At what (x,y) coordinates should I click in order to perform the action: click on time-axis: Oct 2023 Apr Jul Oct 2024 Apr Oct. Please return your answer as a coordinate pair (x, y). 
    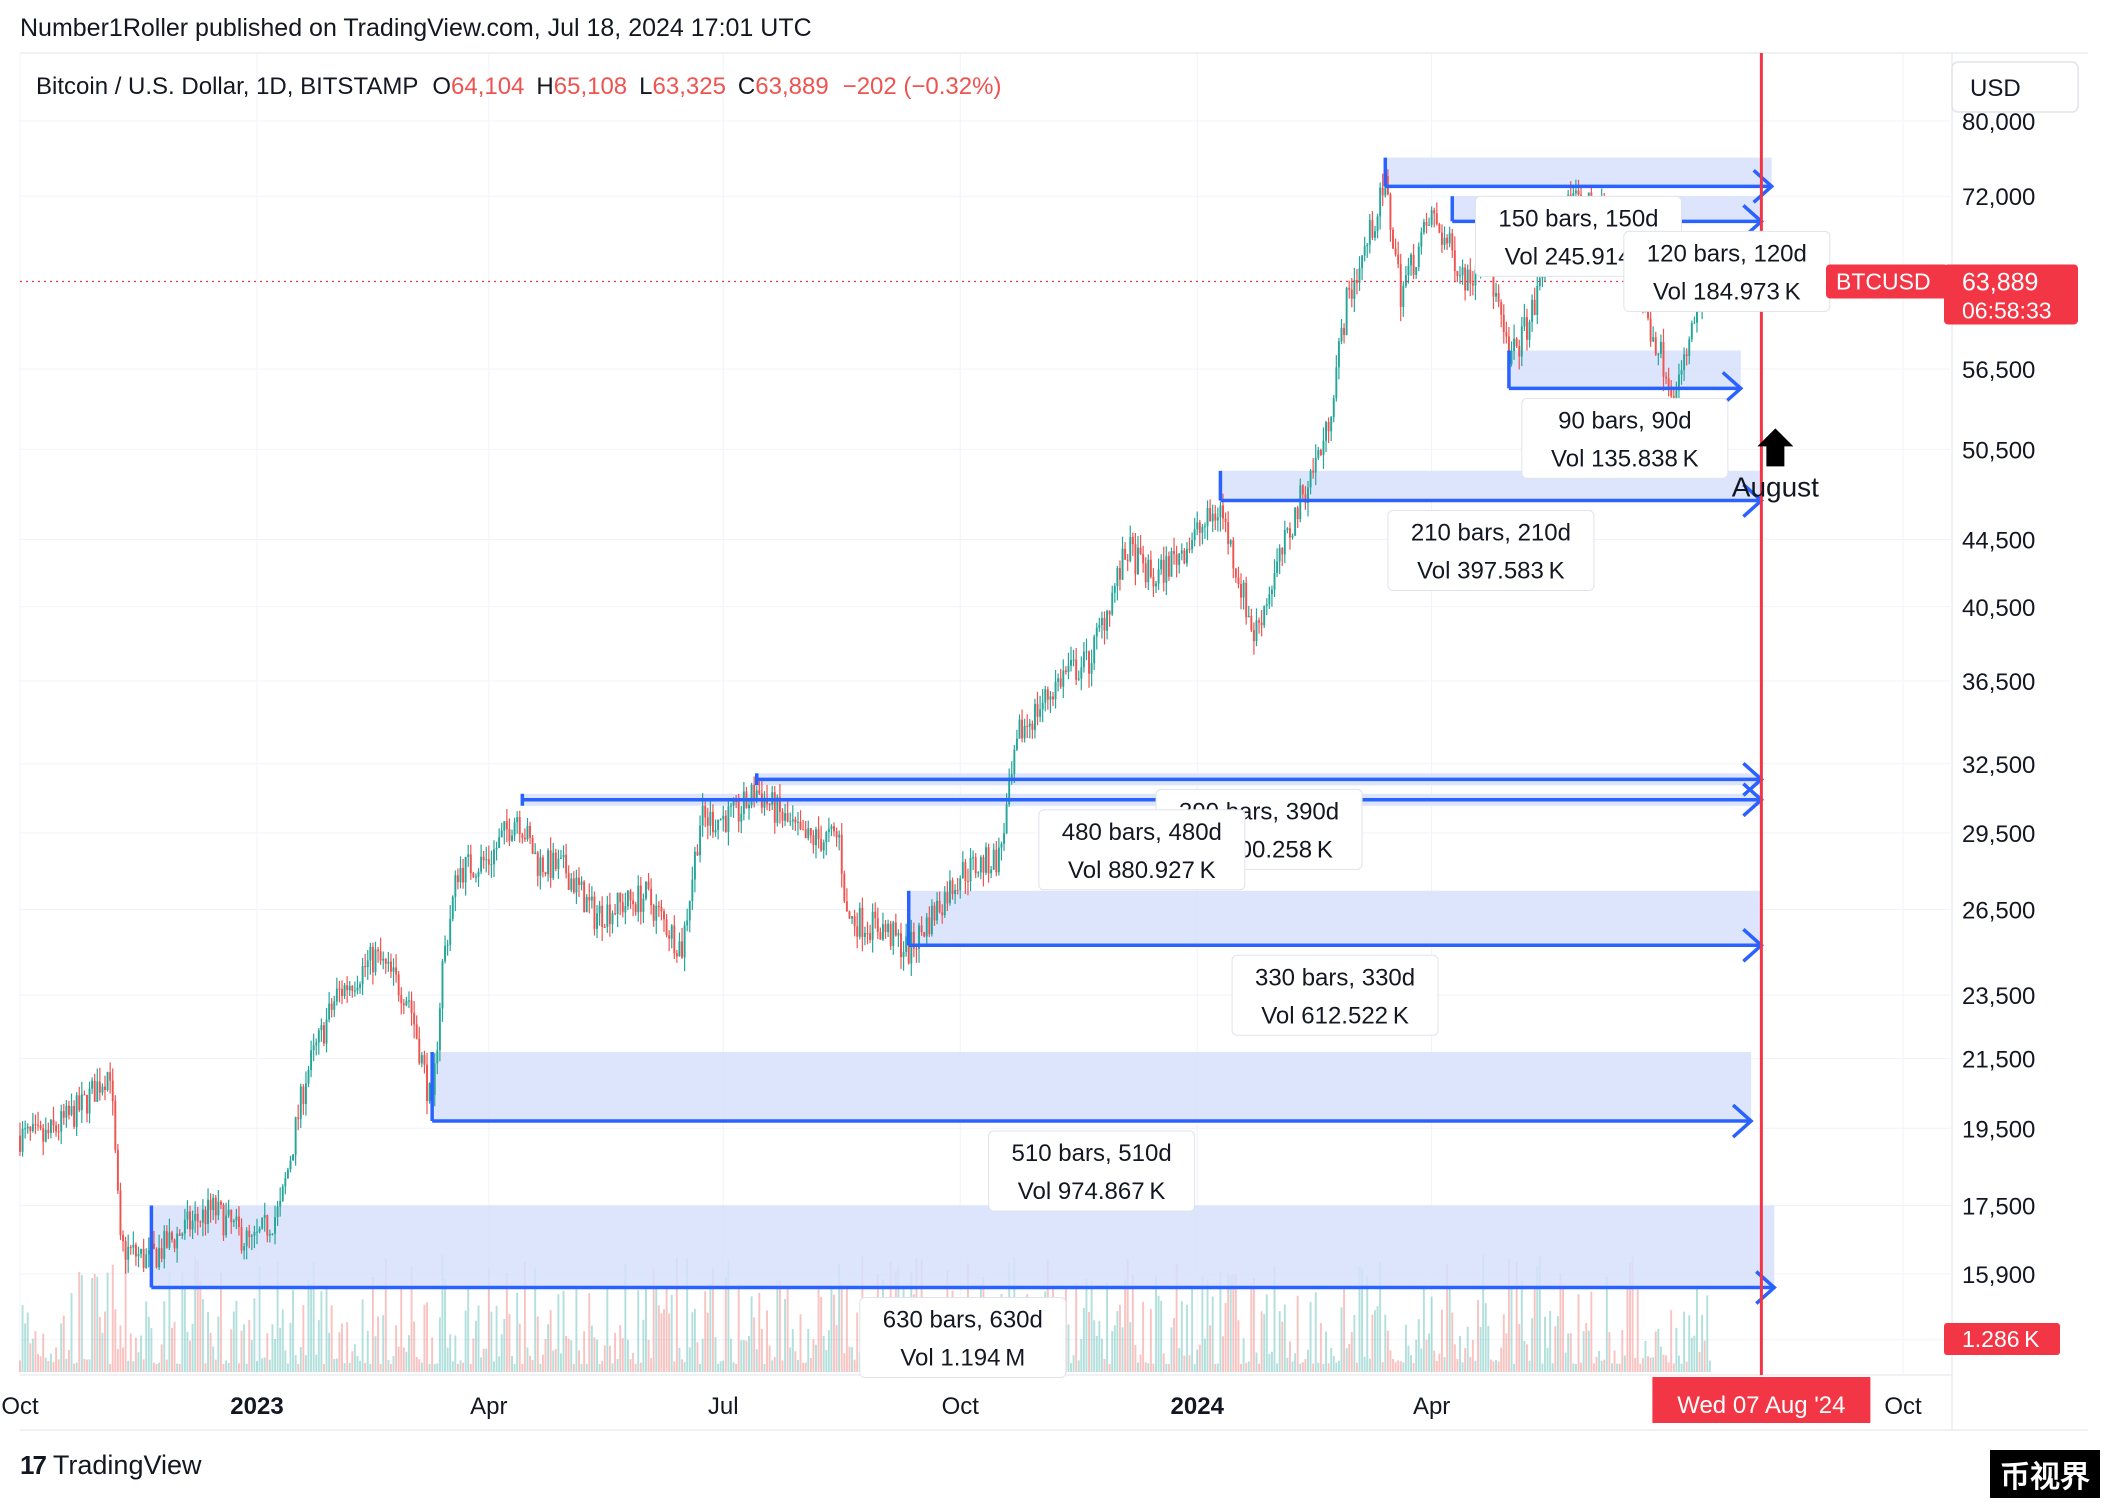
    Looking at the image, I should click on (961, 1406).